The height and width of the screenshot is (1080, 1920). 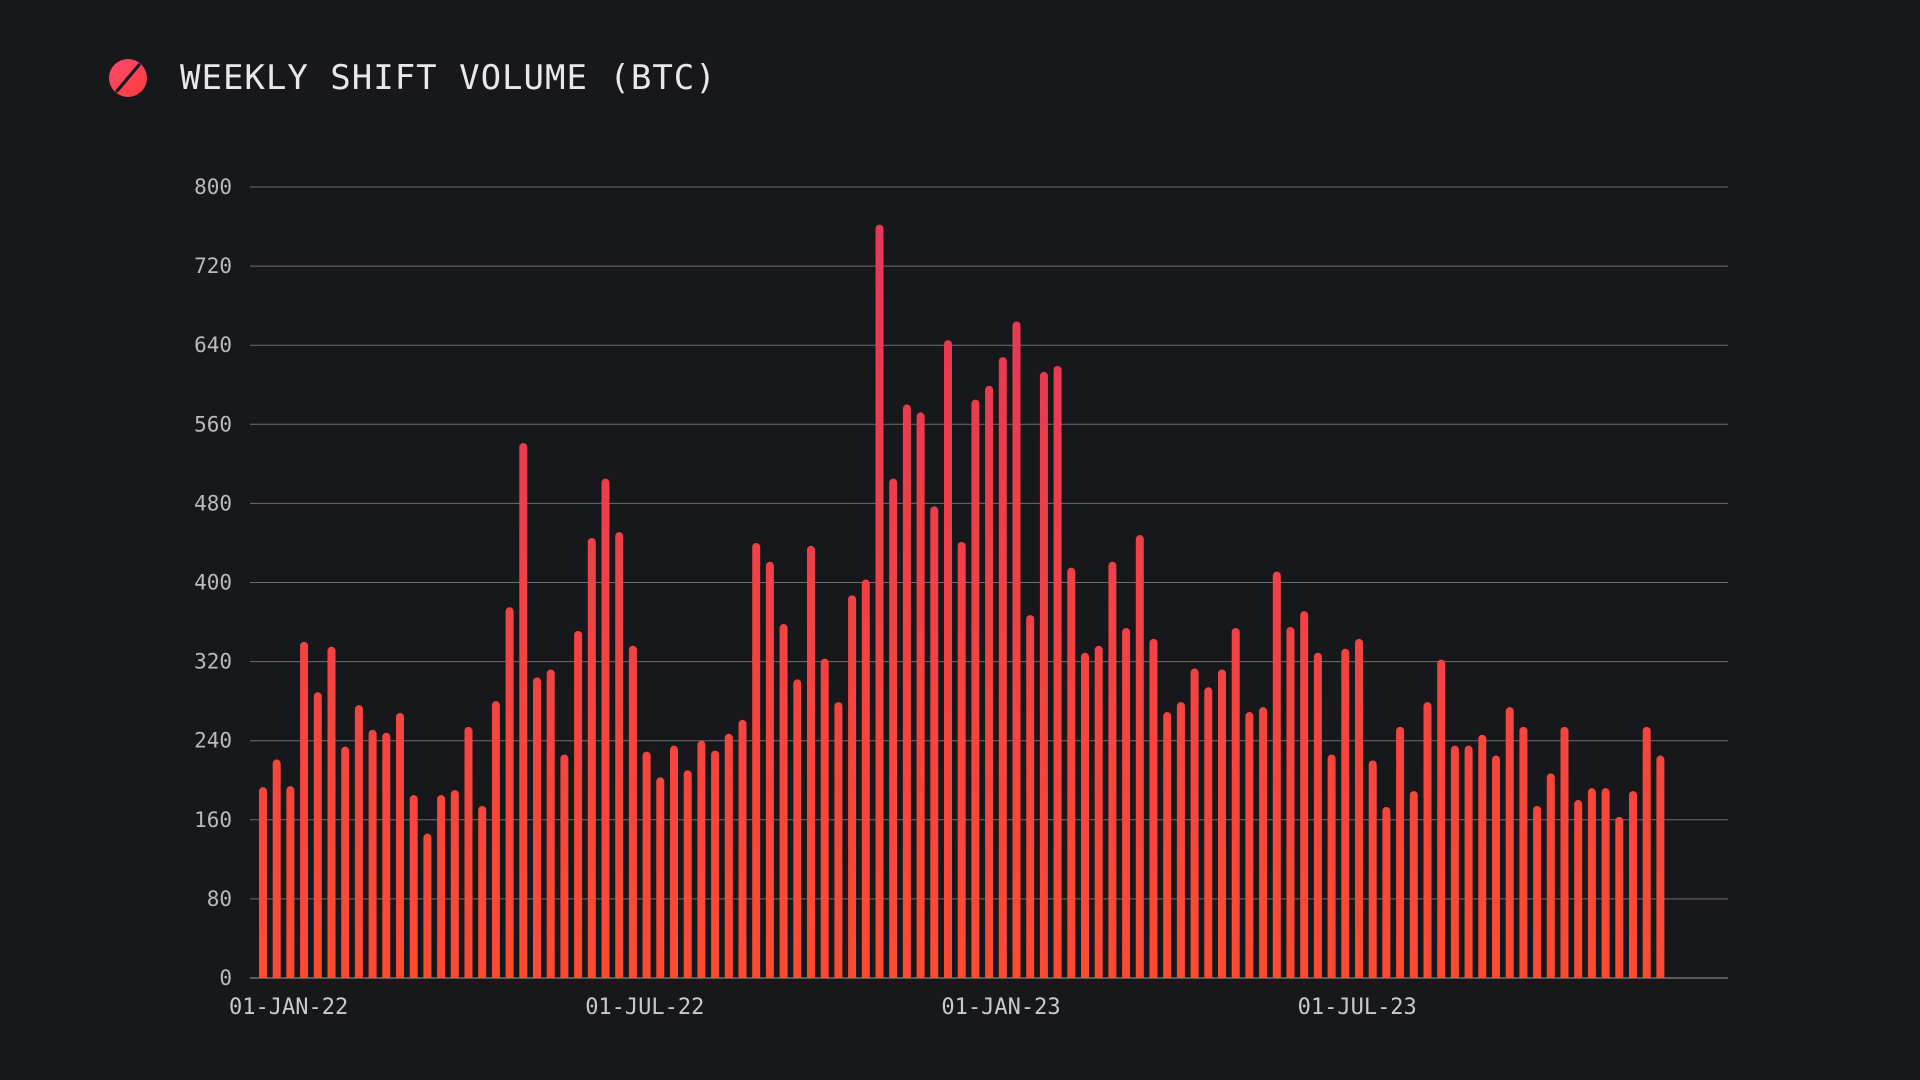 I want to click on x-tick-label: 01-JUL-22, so click(x=644, y=1007).